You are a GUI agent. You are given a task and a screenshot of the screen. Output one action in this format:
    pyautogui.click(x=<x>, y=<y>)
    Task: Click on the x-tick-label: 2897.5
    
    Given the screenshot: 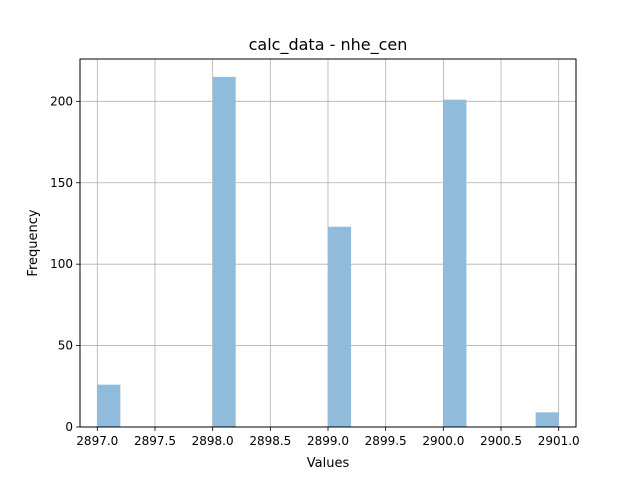 What is the action you would take?
    pyautogui.click(x=155, y=441)
    